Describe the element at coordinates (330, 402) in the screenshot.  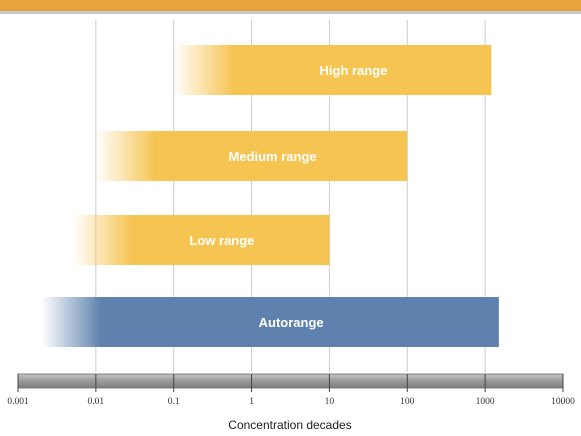
I see `x-tick-label: 10` at that location.